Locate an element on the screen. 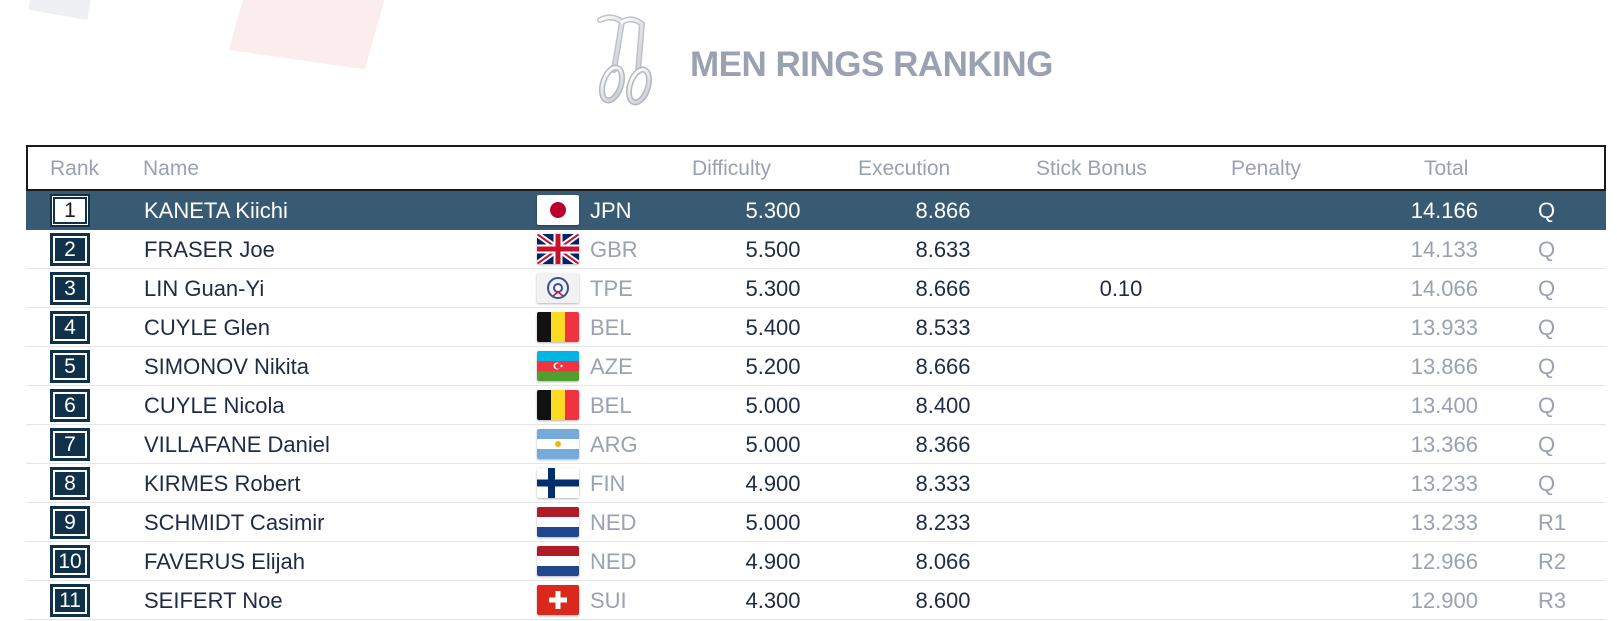 The image size is (1617, 621). country-code: GBR is located at coordinates (614, 249).